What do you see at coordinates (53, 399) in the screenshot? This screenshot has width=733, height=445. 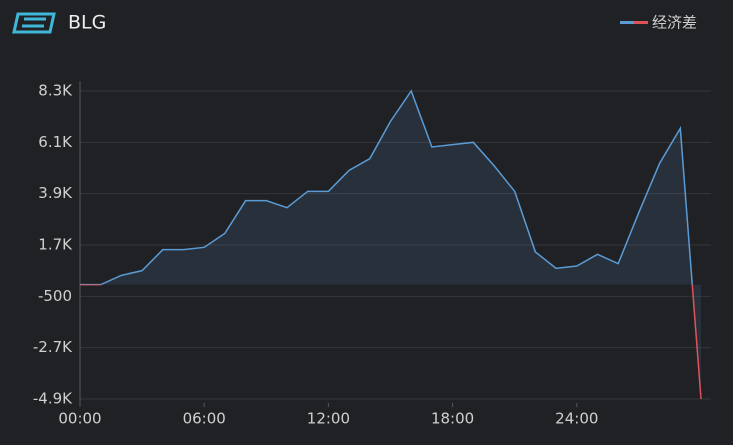 I see `y-tick-label: -4.9K` at bounding box center [53, 399].